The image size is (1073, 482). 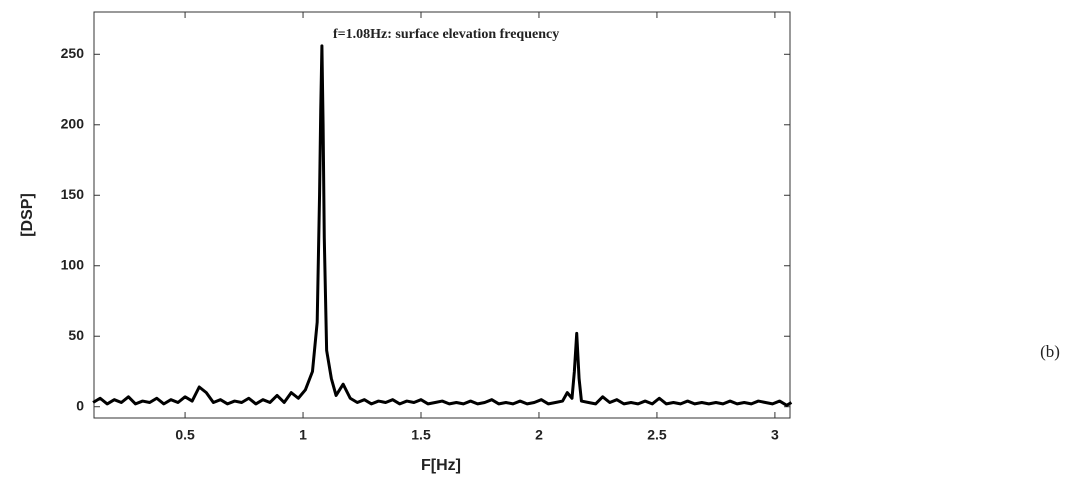 What do you see at coordinates (185, 435) in the screenshot?
I see `x-tick-label: 0.5` at bounding box center [185, 435].